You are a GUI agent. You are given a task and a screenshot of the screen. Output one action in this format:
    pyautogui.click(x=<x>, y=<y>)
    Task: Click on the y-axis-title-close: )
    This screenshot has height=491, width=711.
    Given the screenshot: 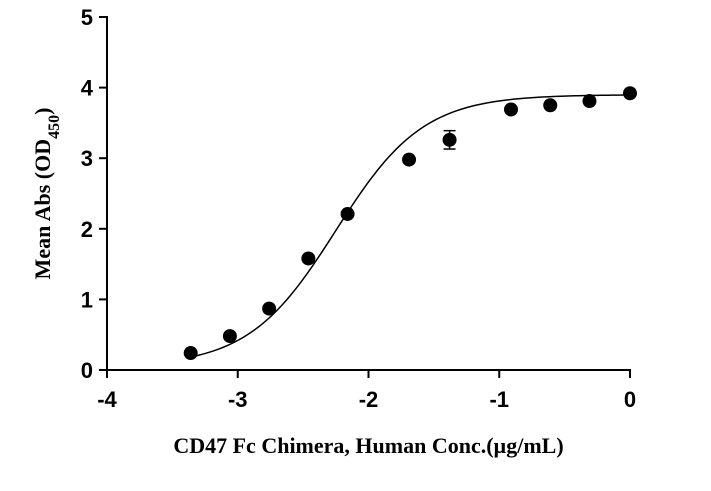 What is the action you would take?
    pyautogui.click(x=42, y=111)
    